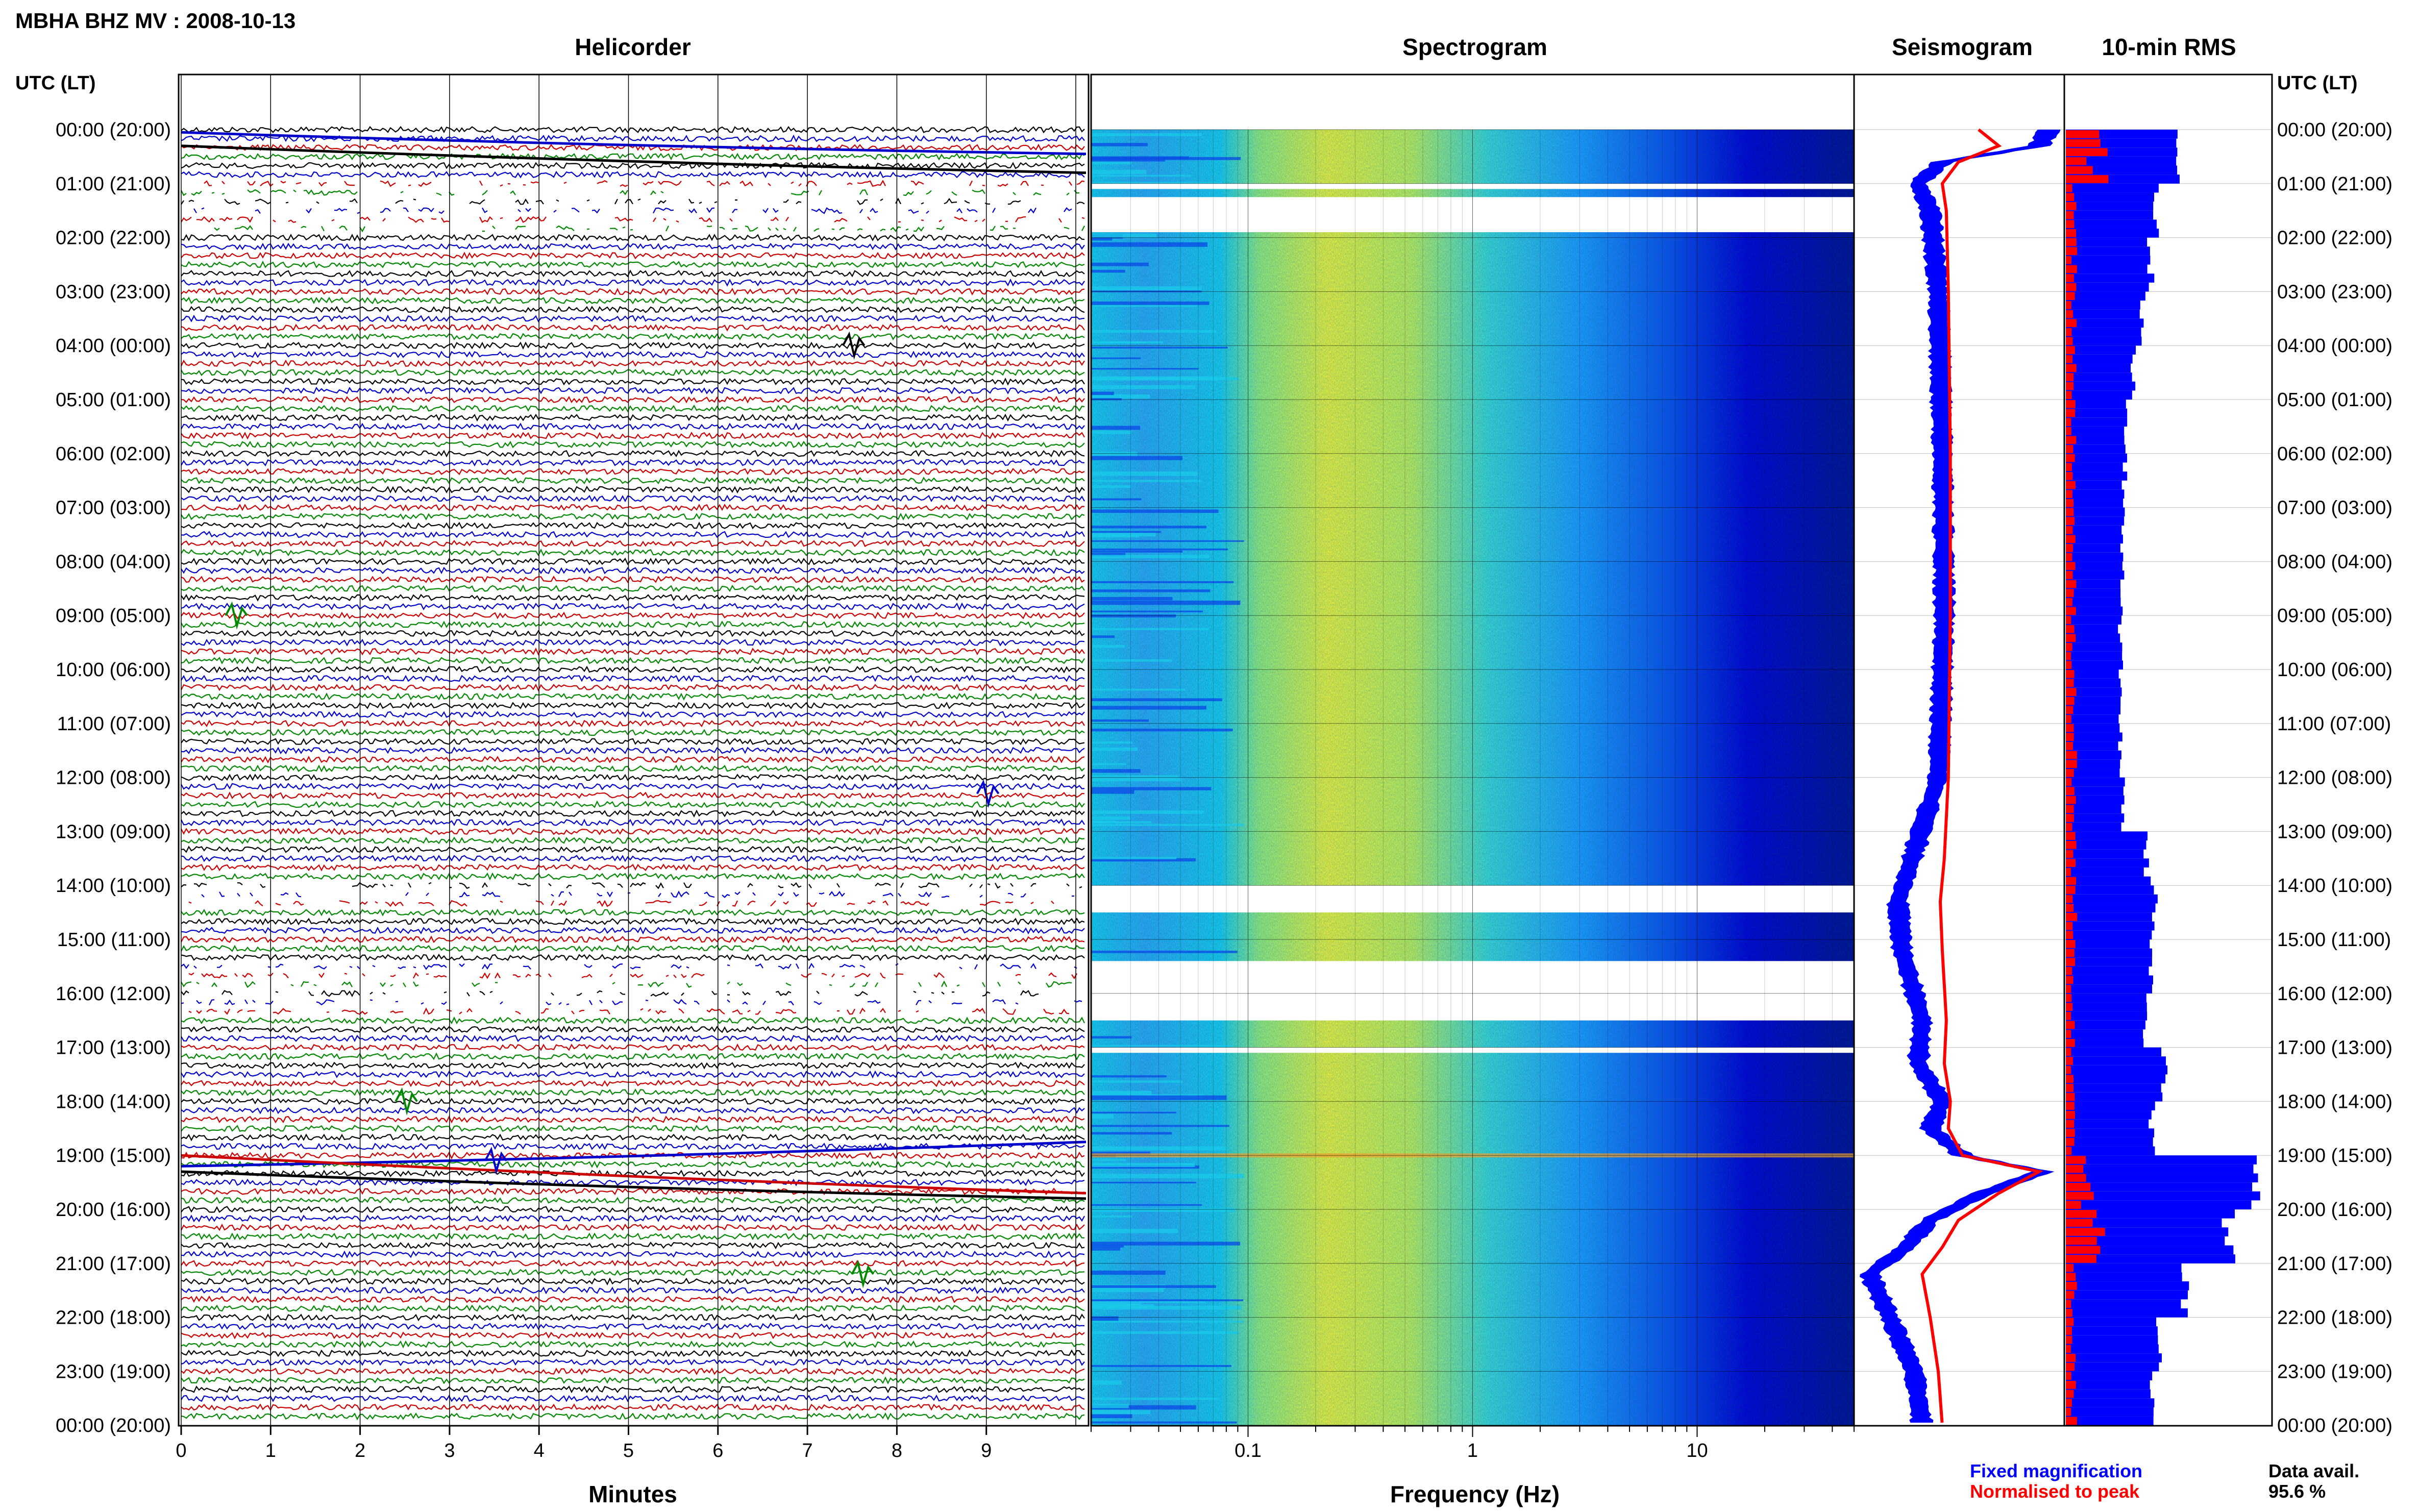 The width and height of the screenshot is (2419, 1512). Describe the element at coordinates (2334, 1210) in the screenshot. I see `hour-label-right: 20:00 (16:00)` at that location.